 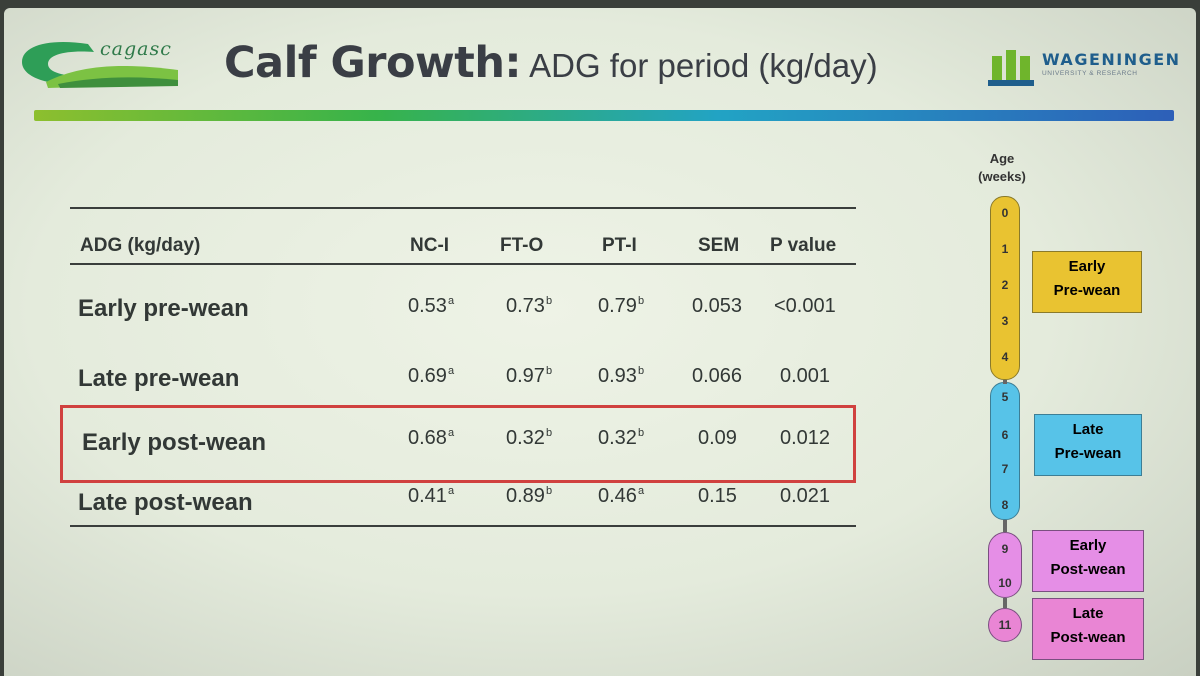 What do you see at coordinates (1005, 213) in the screenshot?
I see `week-label: 0` at bounding box center [1005, 213].